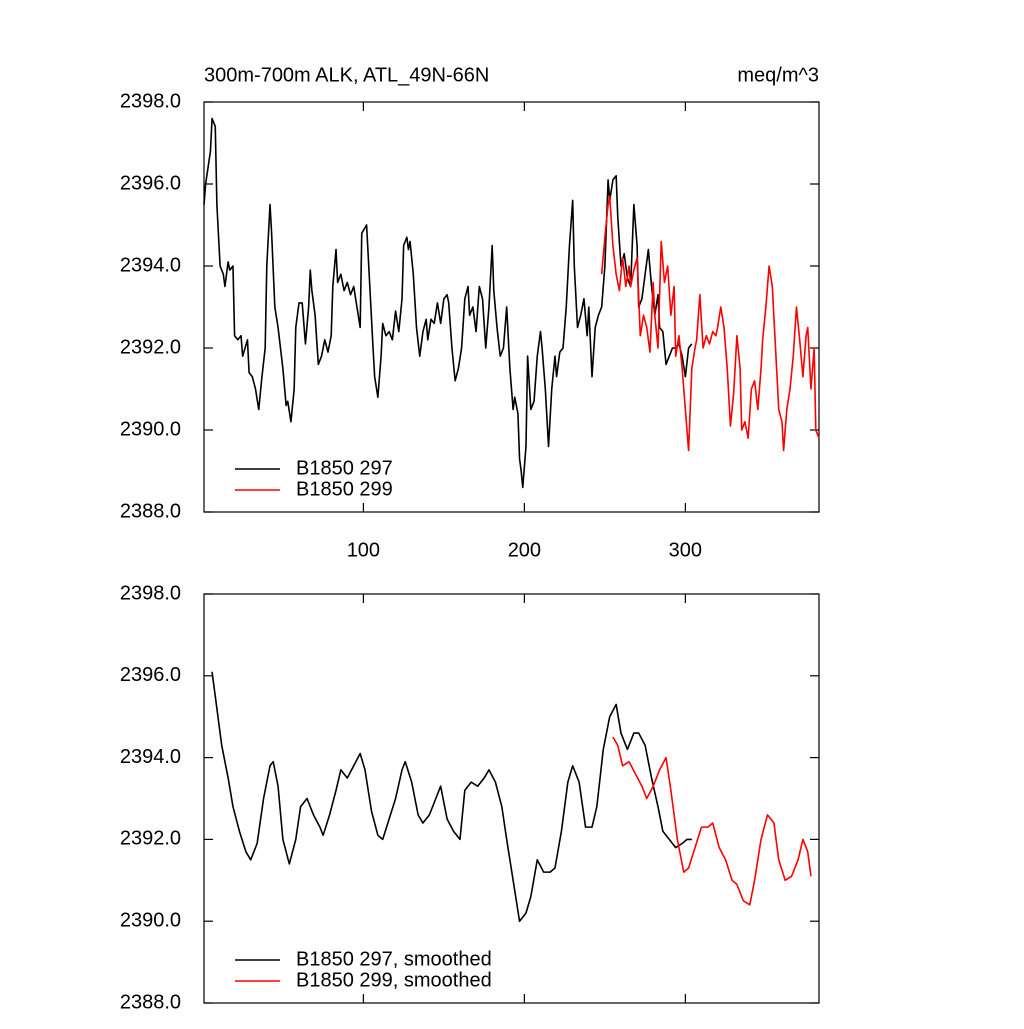 The height and width of the screenshot is (1029, 1024). Describe the element at coordinates (363, 550) in the screenshot. I see `x-tick-label: 100` at that location.